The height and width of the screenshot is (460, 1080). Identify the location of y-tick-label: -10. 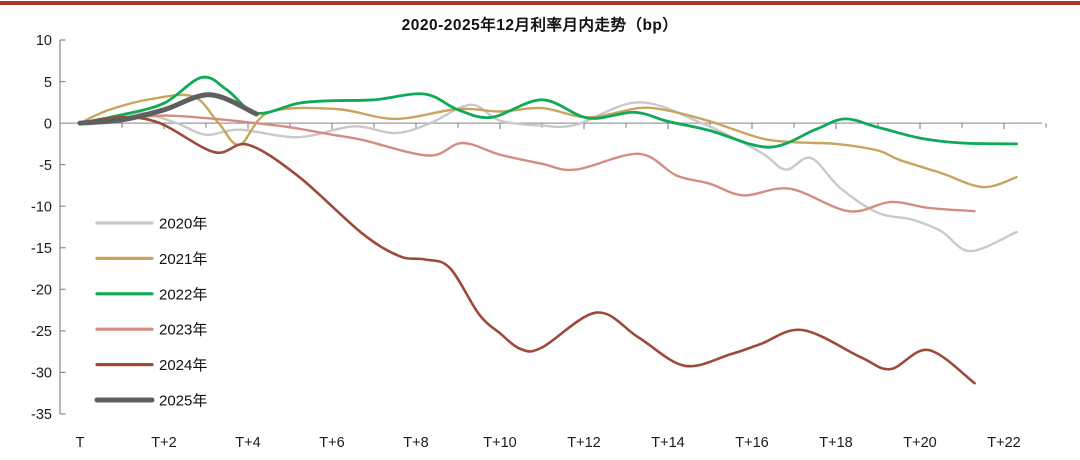
(41, 207).